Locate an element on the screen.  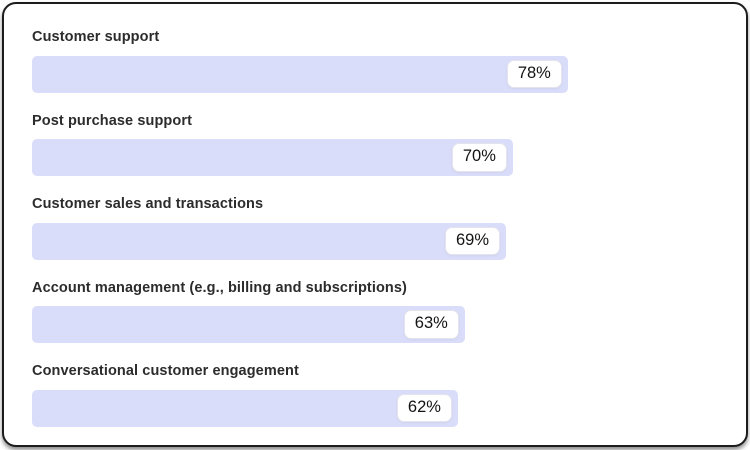
bar-track: 70% is located at coordinates (375, 157).